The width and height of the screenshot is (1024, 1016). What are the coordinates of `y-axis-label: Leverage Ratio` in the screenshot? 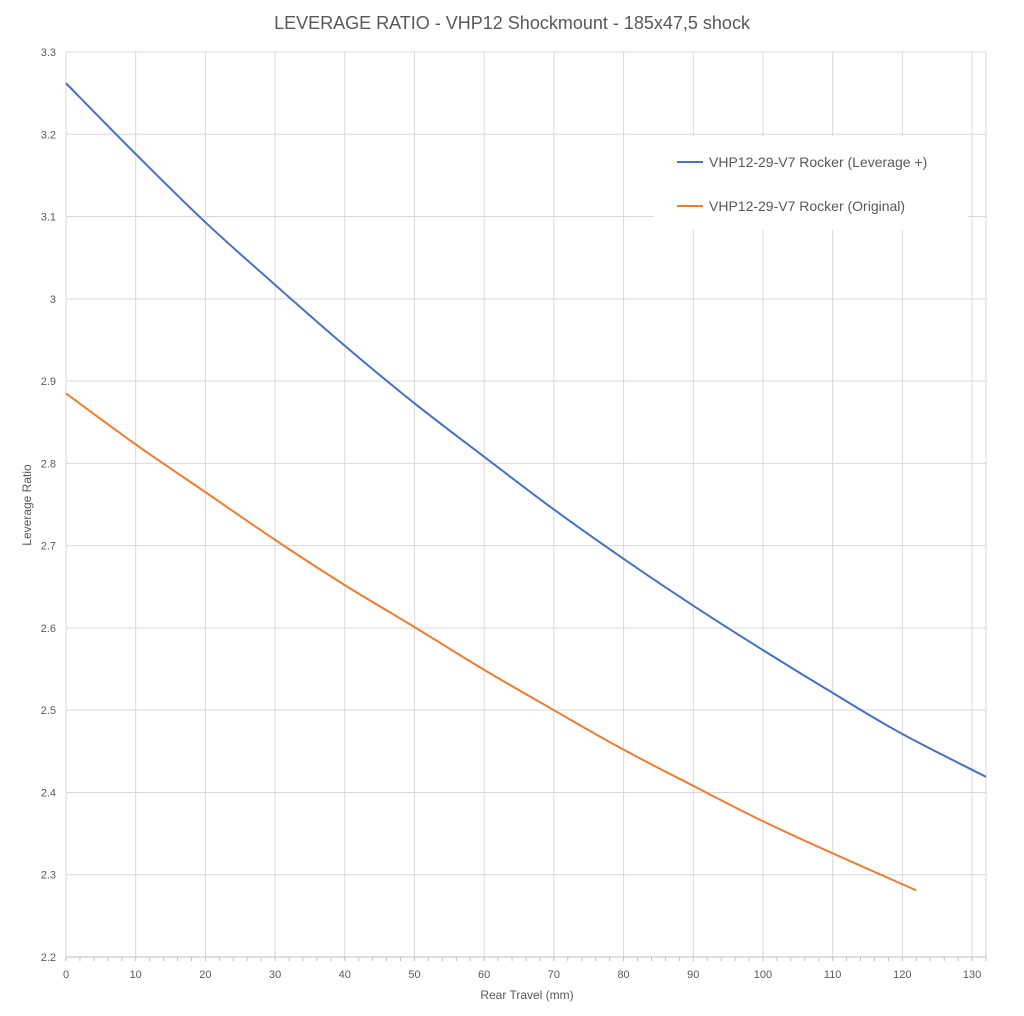 It's located at (27, 505).